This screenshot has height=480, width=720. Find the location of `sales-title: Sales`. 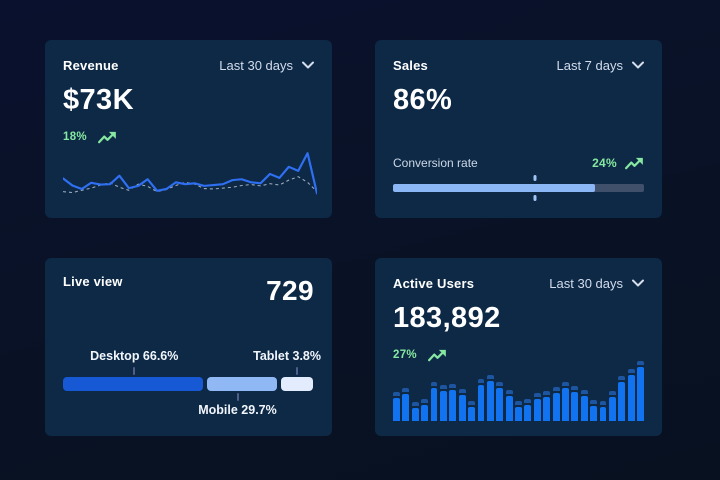

sales-title: Sales is located at coordinates (410, 65).